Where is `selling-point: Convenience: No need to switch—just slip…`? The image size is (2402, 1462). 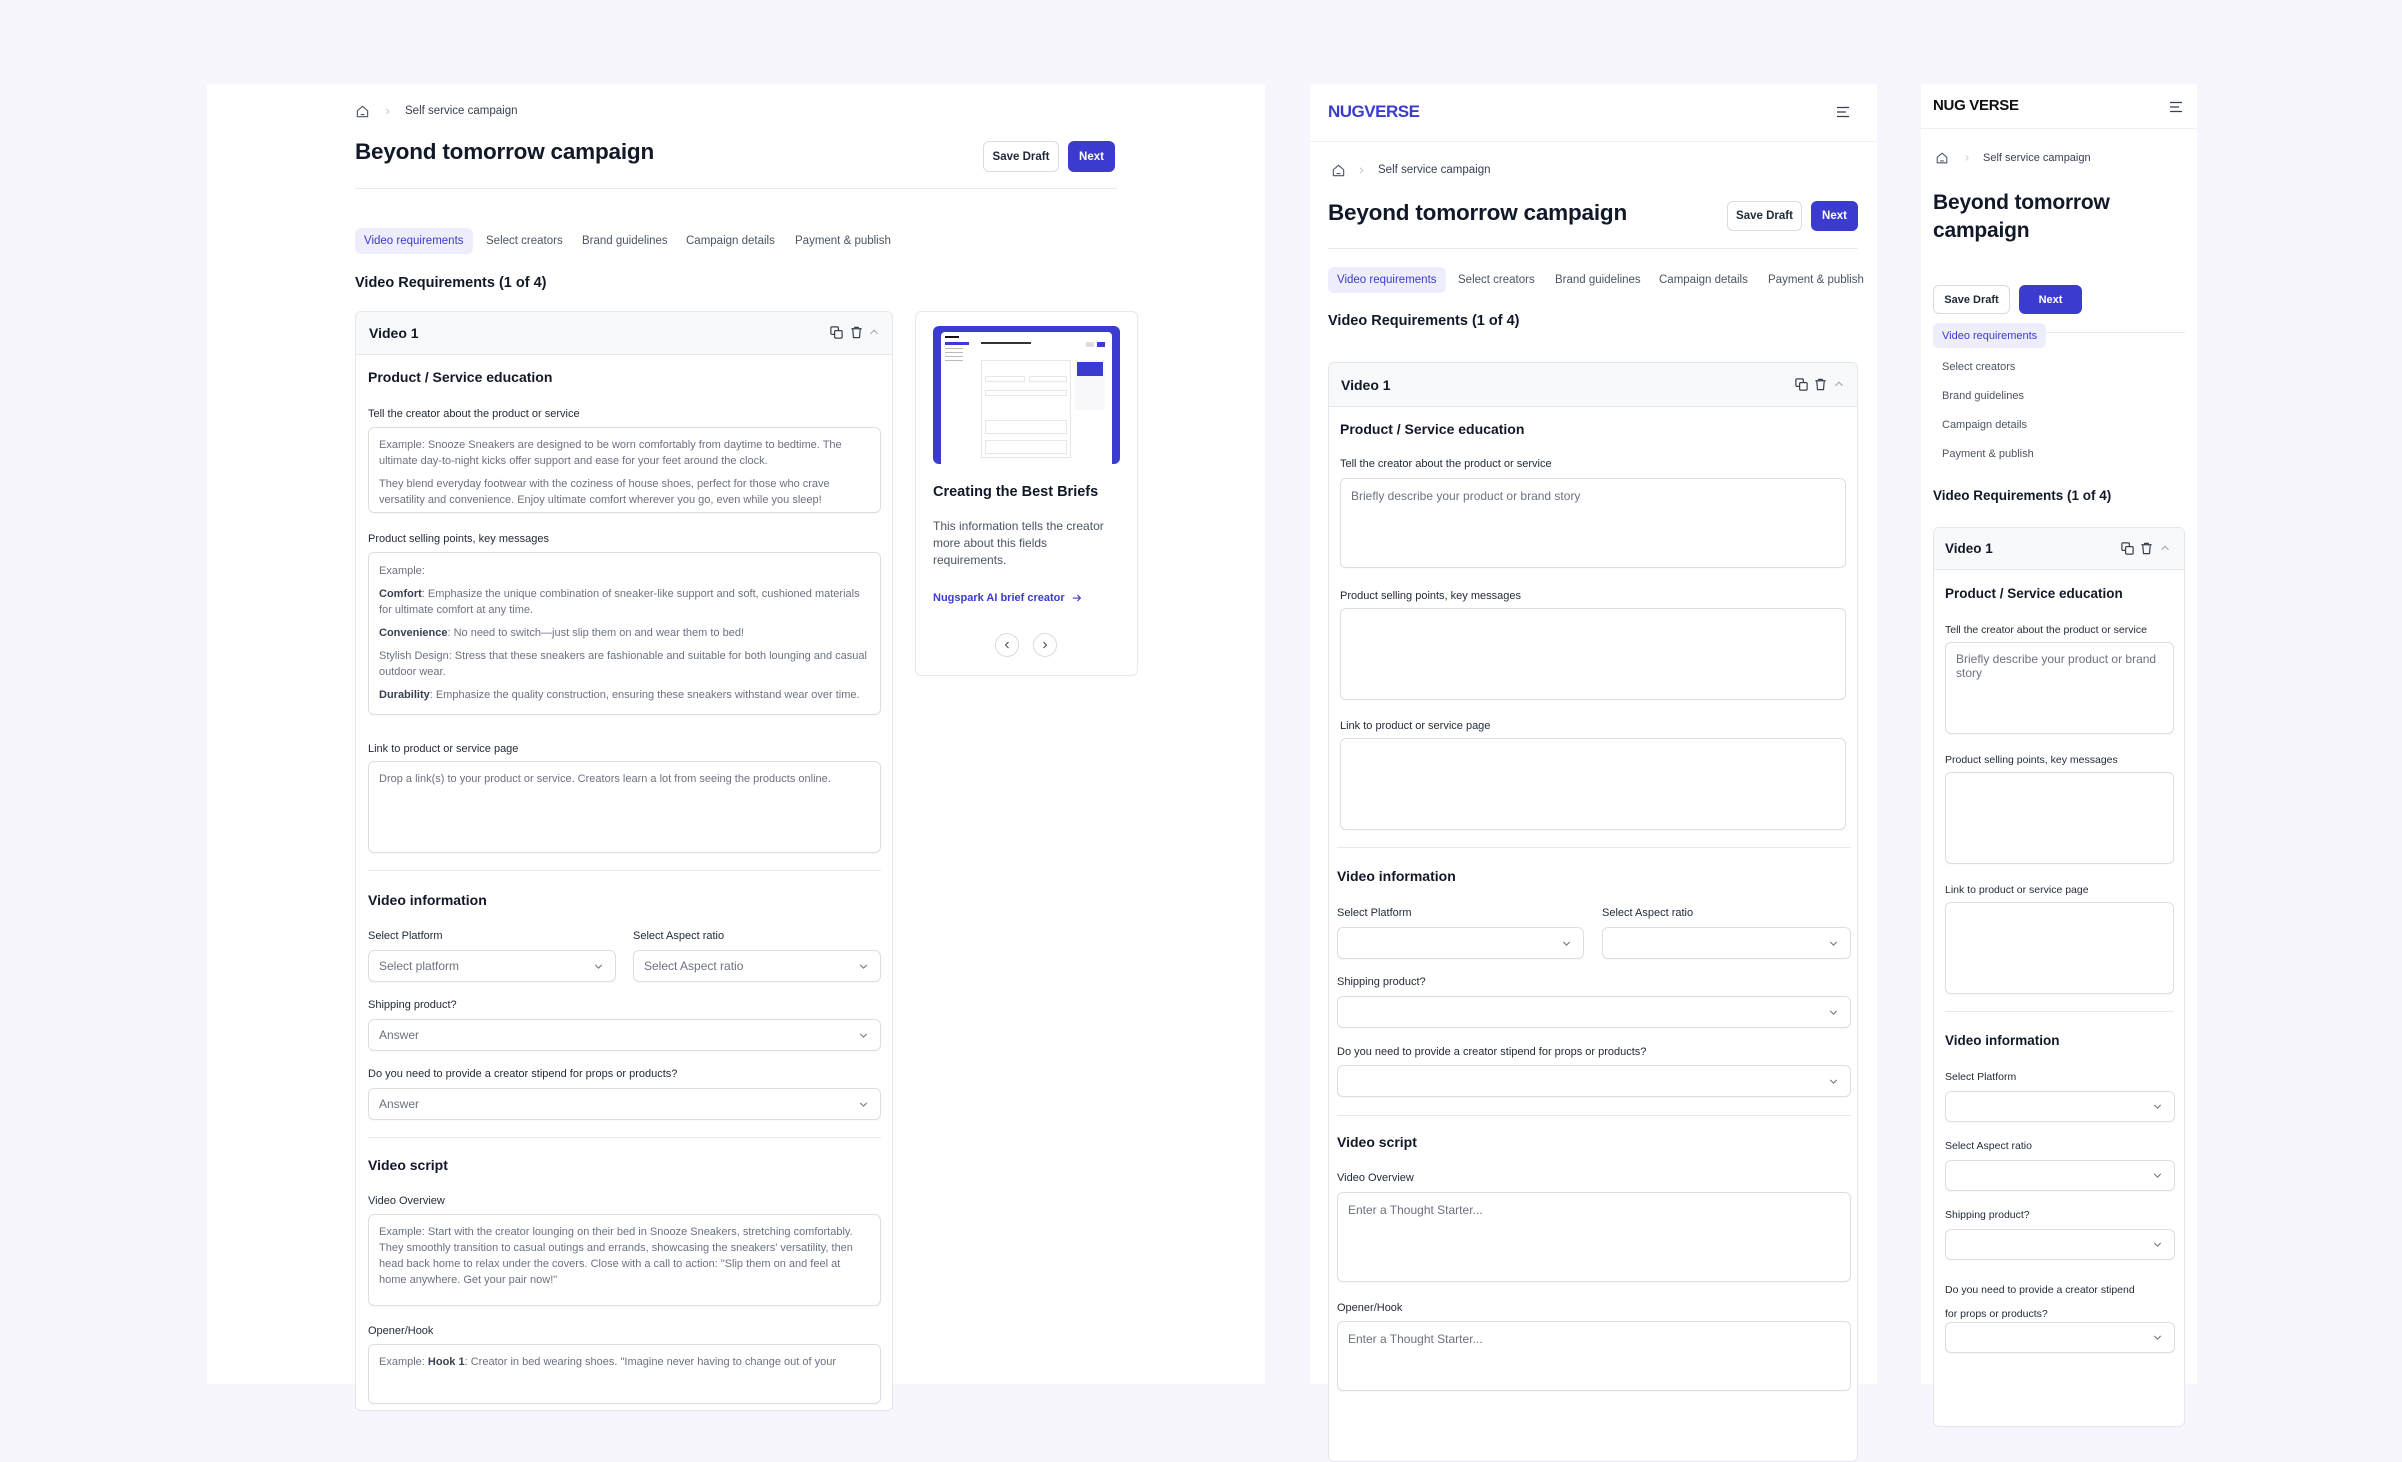
selling-point: Convenience: No need to switch—just slip… is located at coordinates (562, 633).